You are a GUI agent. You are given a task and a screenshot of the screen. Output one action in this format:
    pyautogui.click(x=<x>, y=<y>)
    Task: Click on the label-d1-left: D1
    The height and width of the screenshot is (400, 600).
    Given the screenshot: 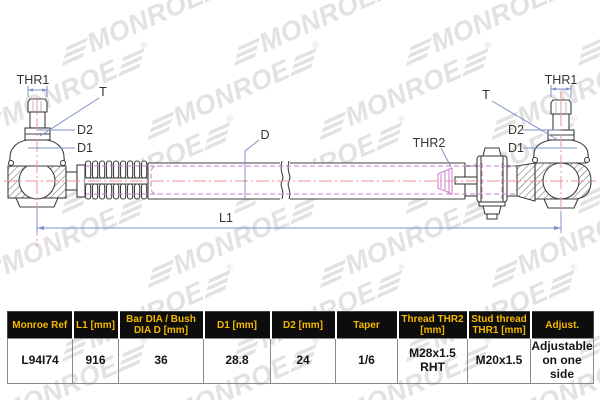 What is the action you would take?
    pyautogui.click(x=85, y=148)
    